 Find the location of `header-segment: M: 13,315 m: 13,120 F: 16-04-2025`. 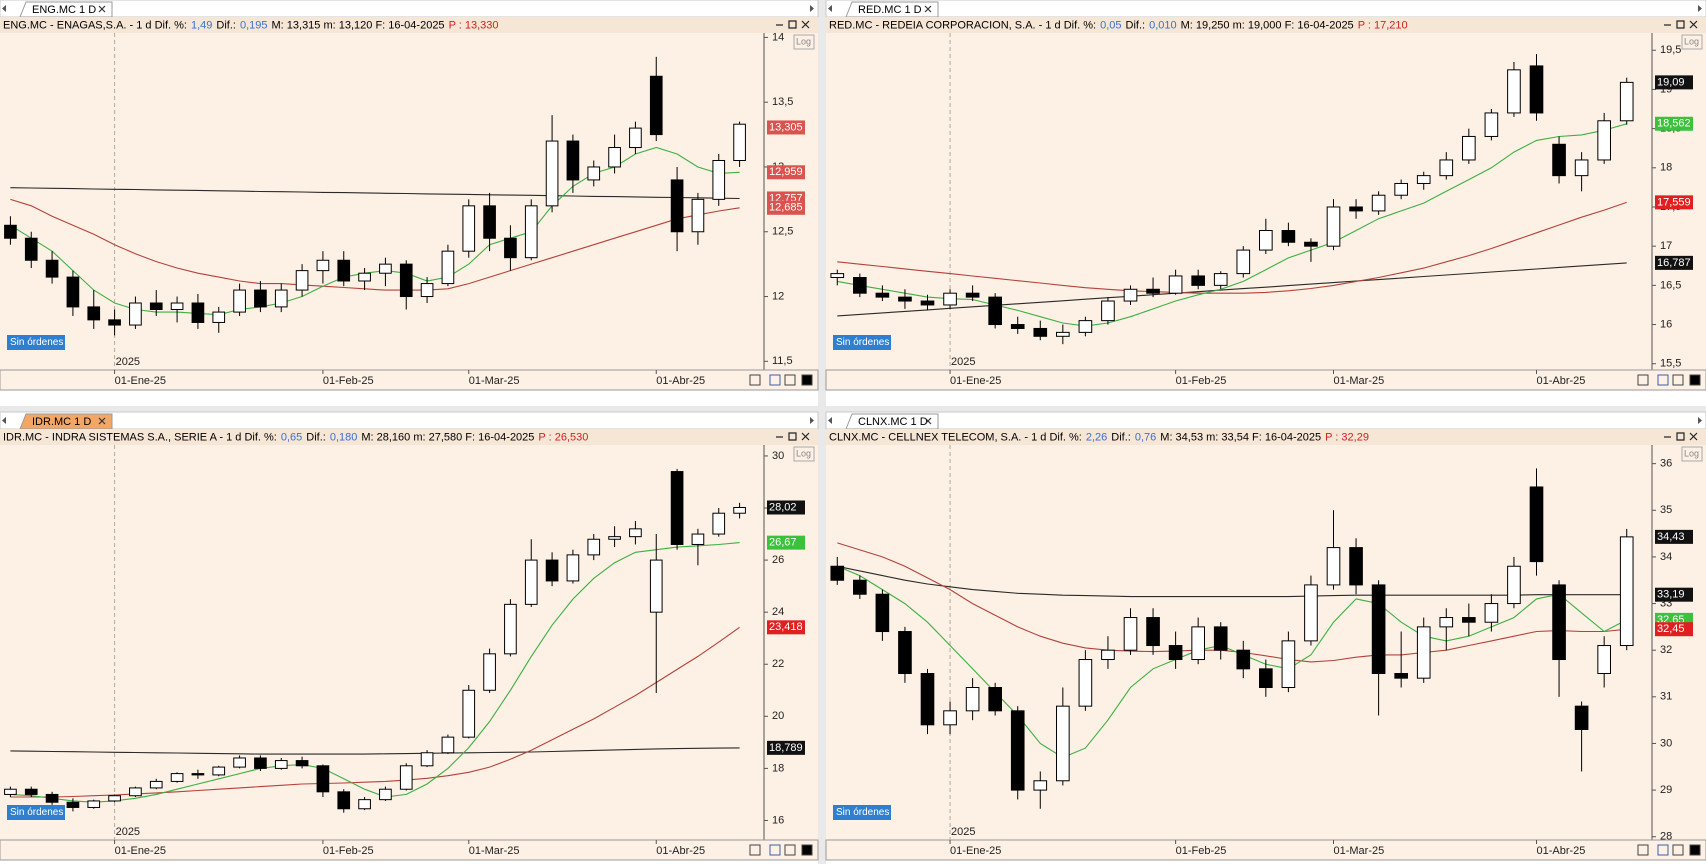

header-segment: M: 13,315 m: 13,120 F: 16-04-2025 is located at coordinates (358, 25).